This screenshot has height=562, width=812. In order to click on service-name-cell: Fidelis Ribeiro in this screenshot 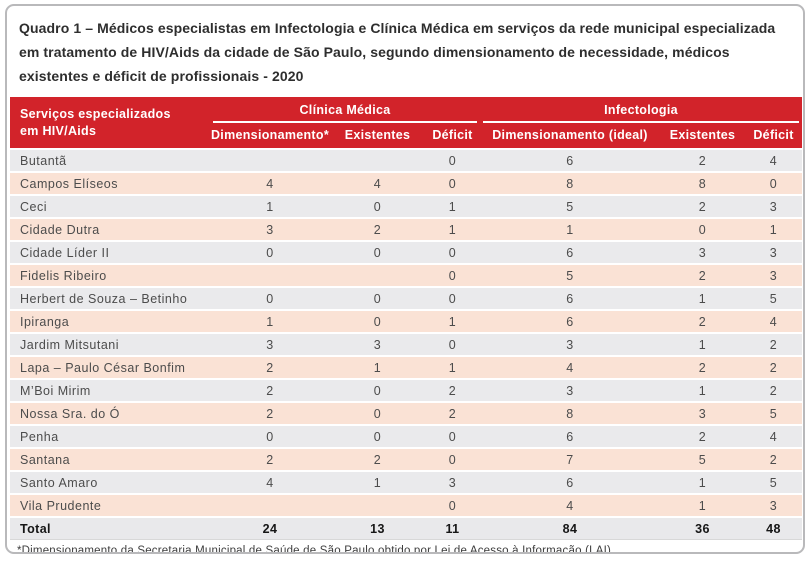, I will do `click(110, 275)`.